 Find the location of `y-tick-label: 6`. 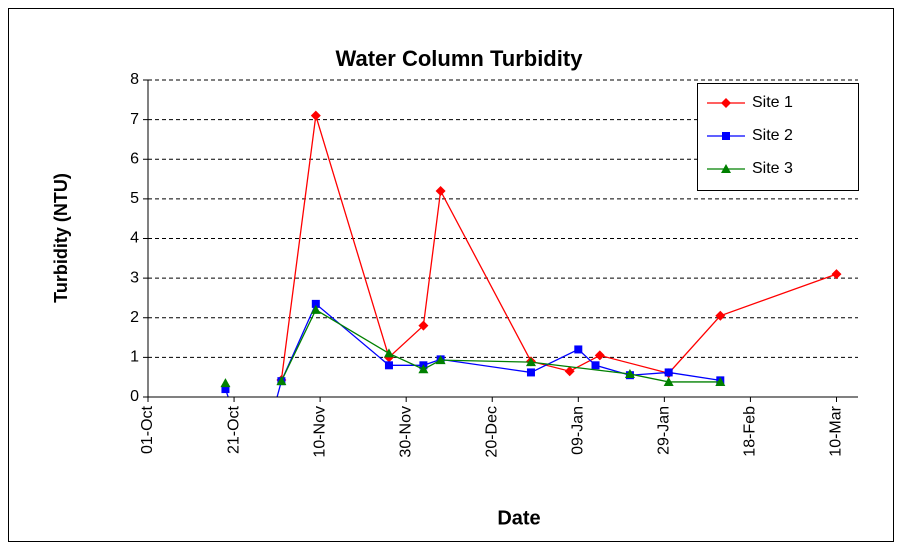

y-tick-label: 6 is located at coordinates (134, 158).